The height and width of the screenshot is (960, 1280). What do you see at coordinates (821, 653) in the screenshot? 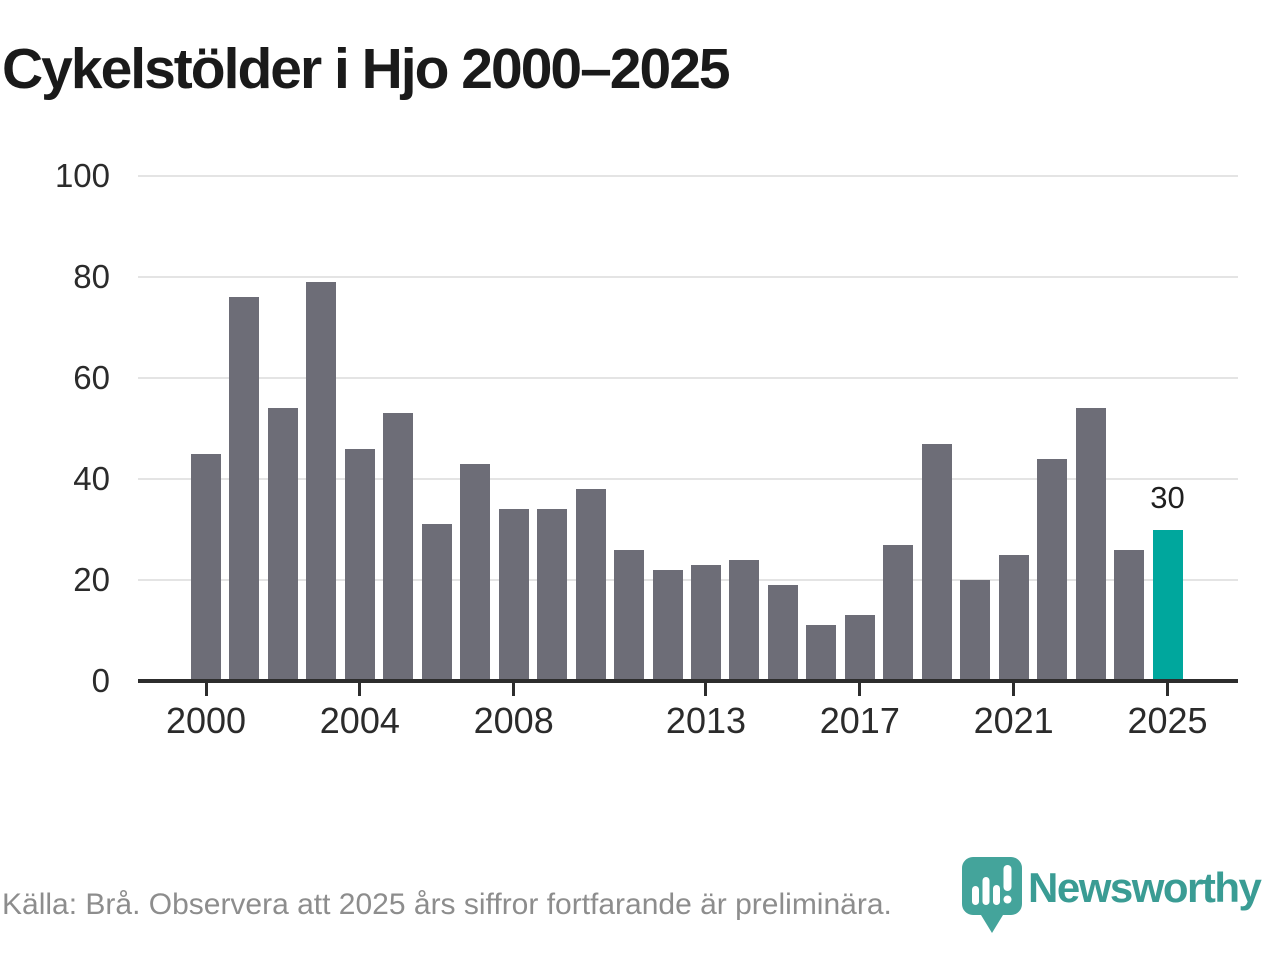
I see `bar-2016` at bounding box center [821, 653].